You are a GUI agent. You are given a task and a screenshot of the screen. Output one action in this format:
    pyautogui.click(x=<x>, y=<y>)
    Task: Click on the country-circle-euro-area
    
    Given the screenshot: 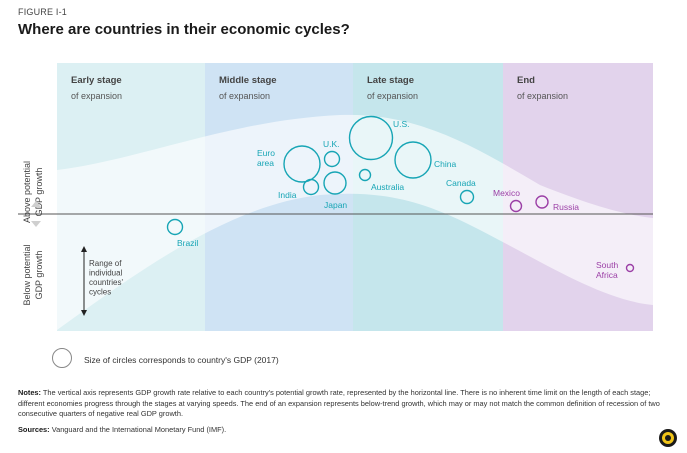 What is the action you would take?
    pyautogui.click(x=302, y=164)
    